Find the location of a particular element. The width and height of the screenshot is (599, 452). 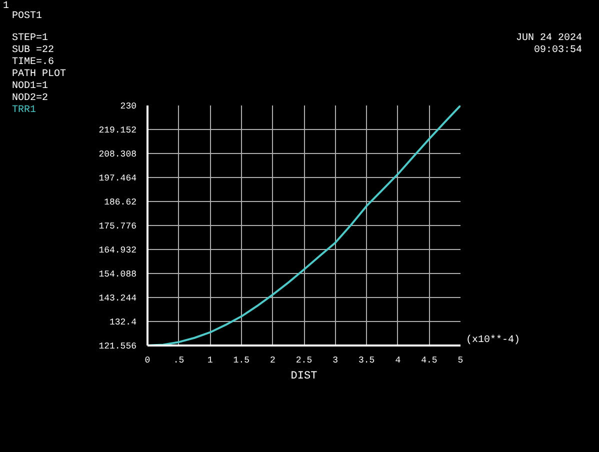

x-axis-title: DIST is located at coordinates (304, 376).